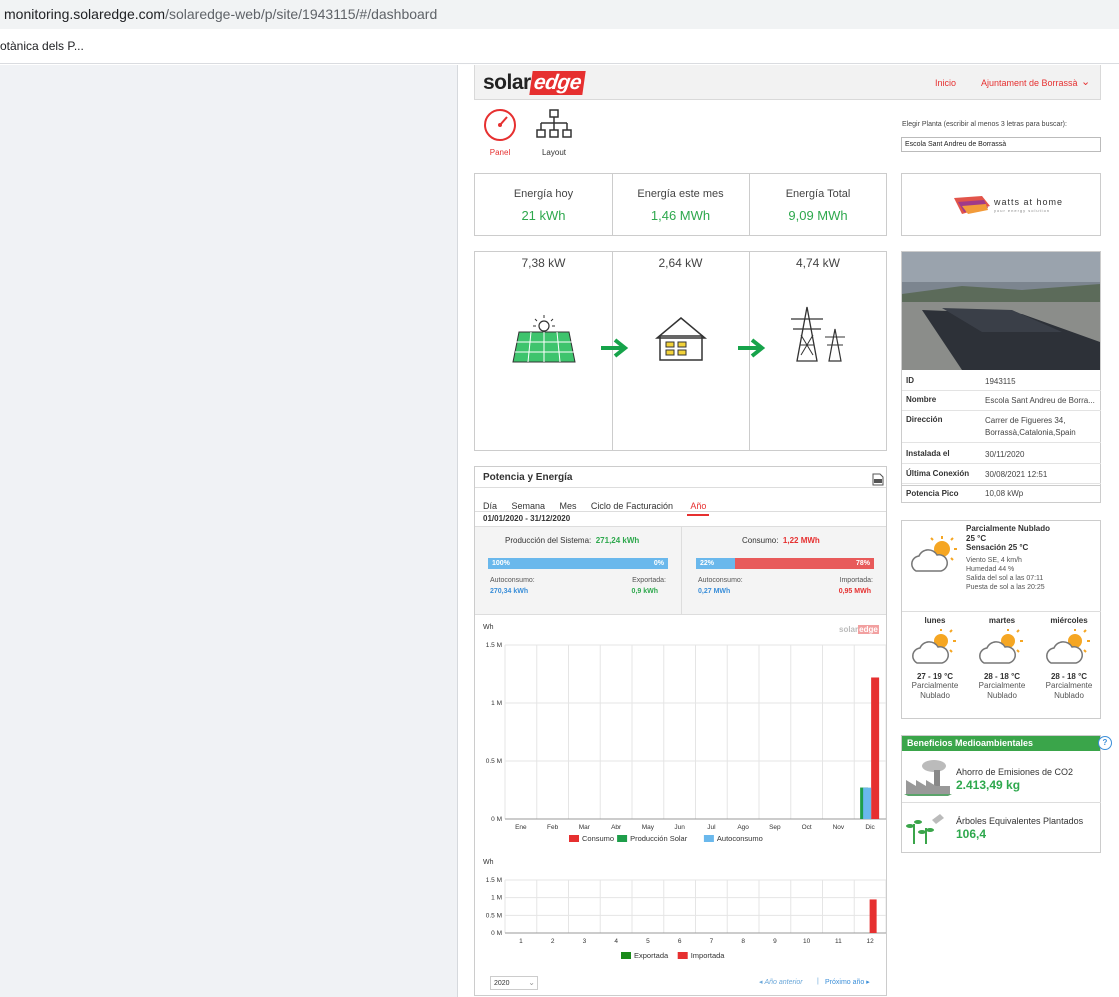  What do you see at coordinates (1001, 494) in the screenshot?
I see `site-info-last-row` at bounding box center [1001, 494].